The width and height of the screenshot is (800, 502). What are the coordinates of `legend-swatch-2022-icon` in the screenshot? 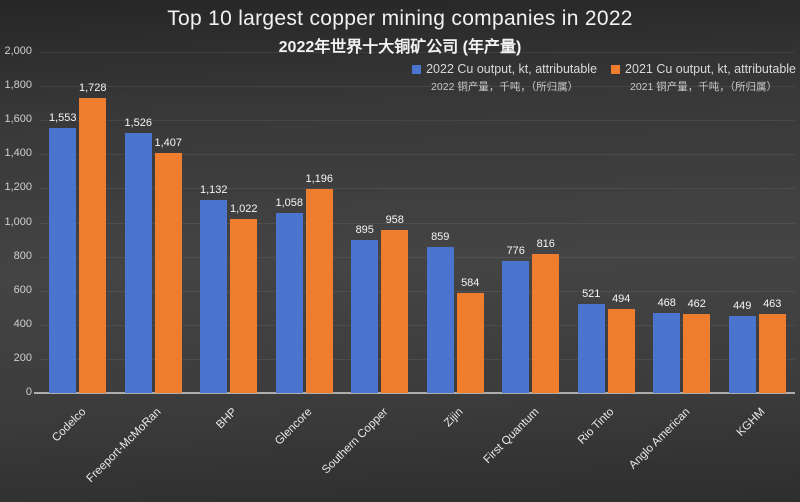 It's located at (417, 69).